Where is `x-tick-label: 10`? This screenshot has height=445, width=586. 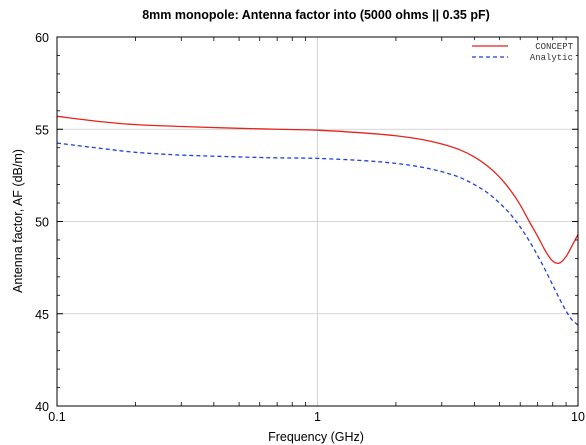
x-tick-label: 10 is located at coordinates (578, 417).